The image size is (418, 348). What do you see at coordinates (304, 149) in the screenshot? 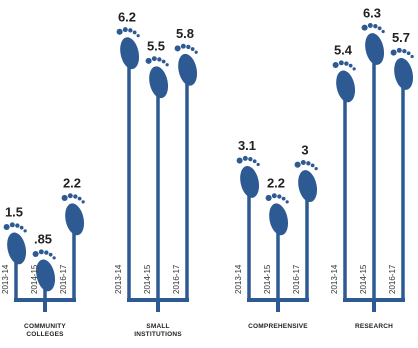
I see `data-label: 3` at bounding box center [304, 149].